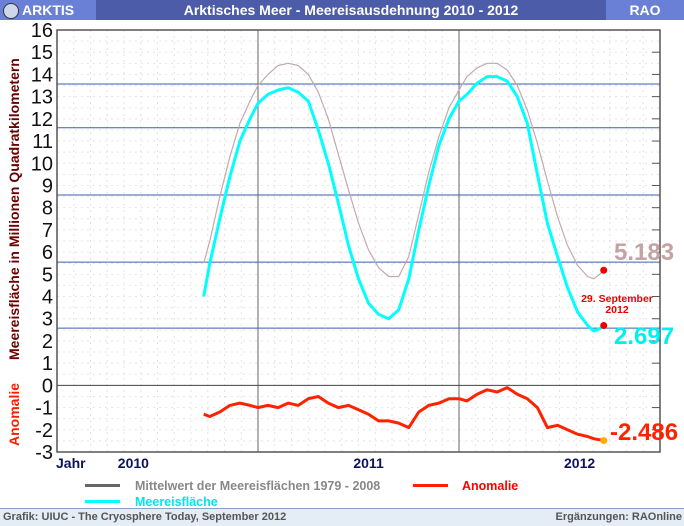  Describe the element at coordinates (368, 463) in the screenshot. I see `x-tick-label: 2011` at that location.